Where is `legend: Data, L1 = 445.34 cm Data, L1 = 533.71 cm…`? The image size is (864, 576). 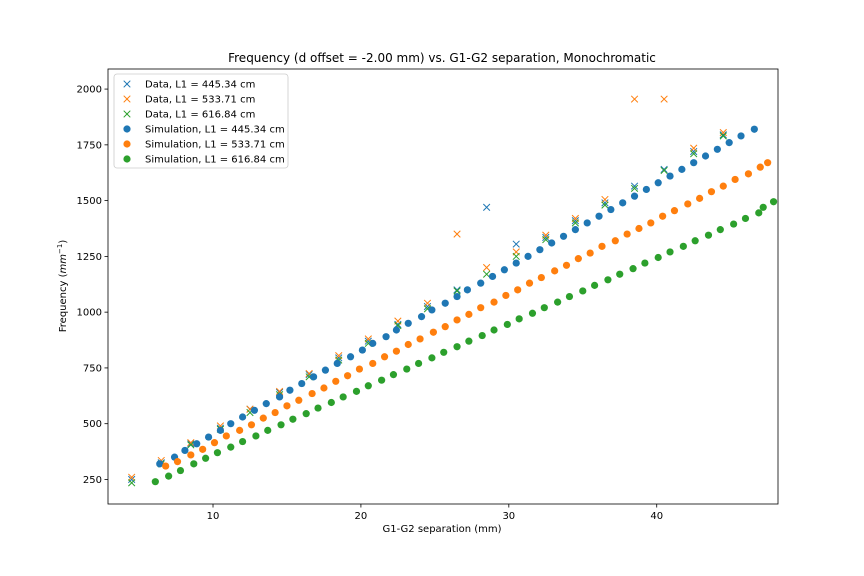
legend: Data, L1 = 445.34 cm Data, L1 = 533.71 cm… is located at coordinates (201, 121).